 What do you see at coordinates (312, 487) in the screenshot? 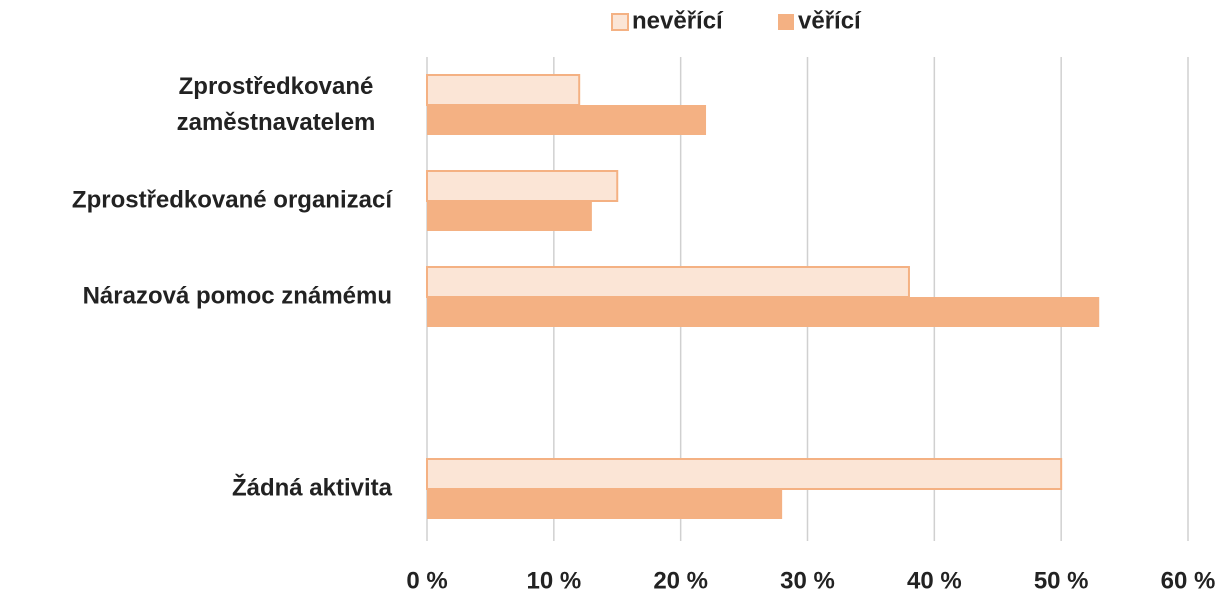
I see `y-tick-label: Žádná aktivita` at bounding box center [312, 487].